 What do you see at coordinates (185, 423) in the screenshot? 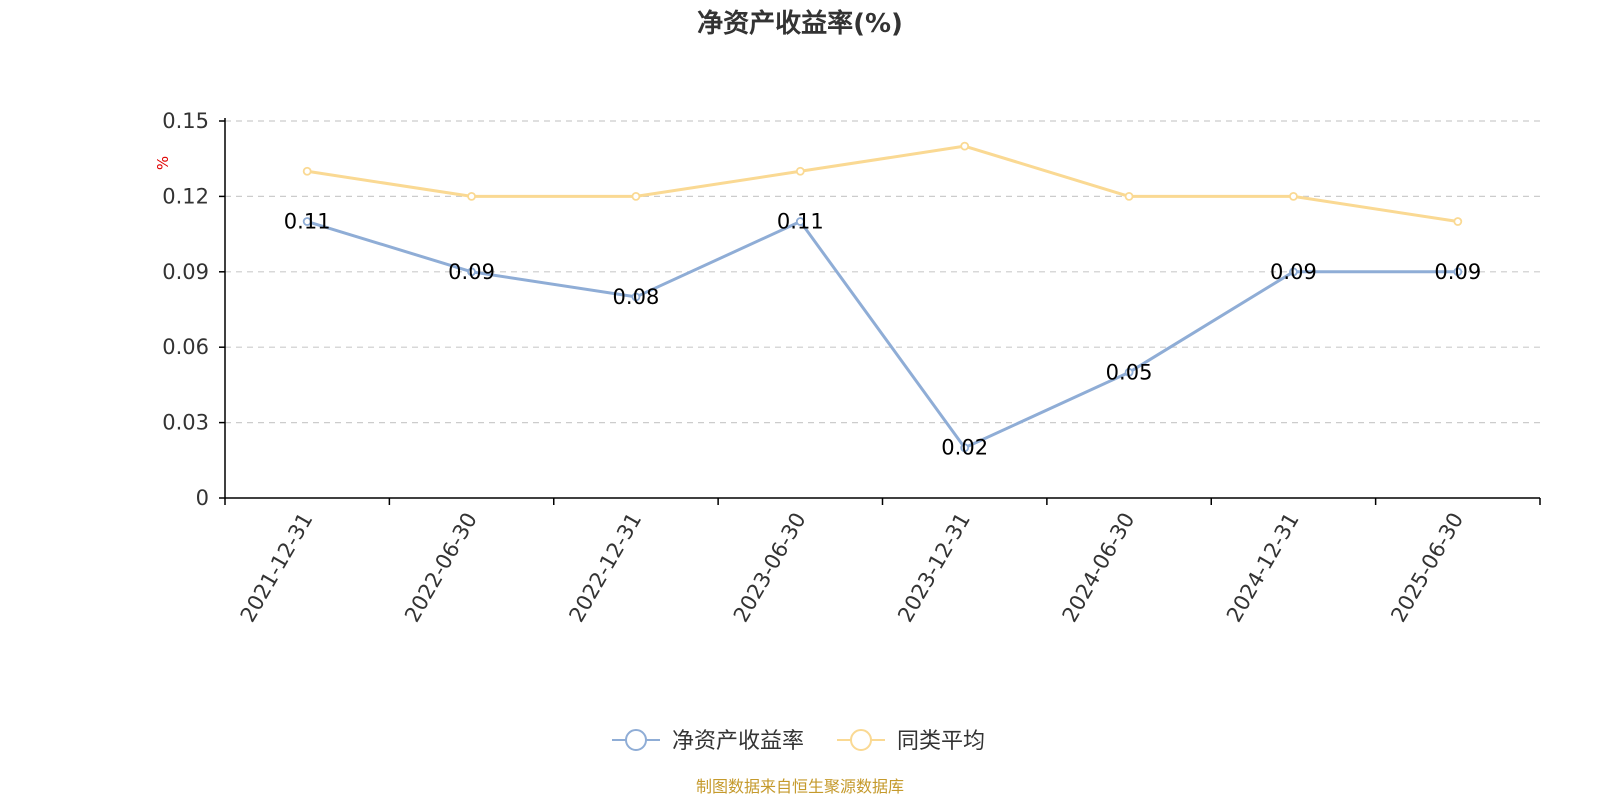
I see `y-tick-label: 0.03` at bounding box center [185, 423].